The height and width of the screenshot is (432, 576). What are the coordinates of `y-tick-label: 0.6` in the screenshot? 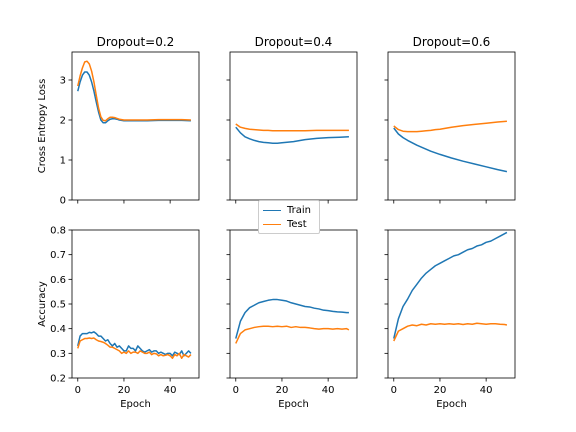 It's located at (58, 280).